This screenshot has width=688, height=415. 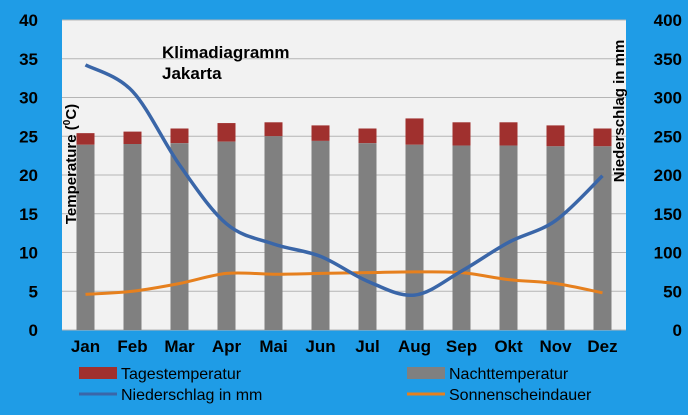 What do you see at coordinates (28, 98) in the screenshot?
I see `left-tick-label: 30` at bounding box center [28, 98].